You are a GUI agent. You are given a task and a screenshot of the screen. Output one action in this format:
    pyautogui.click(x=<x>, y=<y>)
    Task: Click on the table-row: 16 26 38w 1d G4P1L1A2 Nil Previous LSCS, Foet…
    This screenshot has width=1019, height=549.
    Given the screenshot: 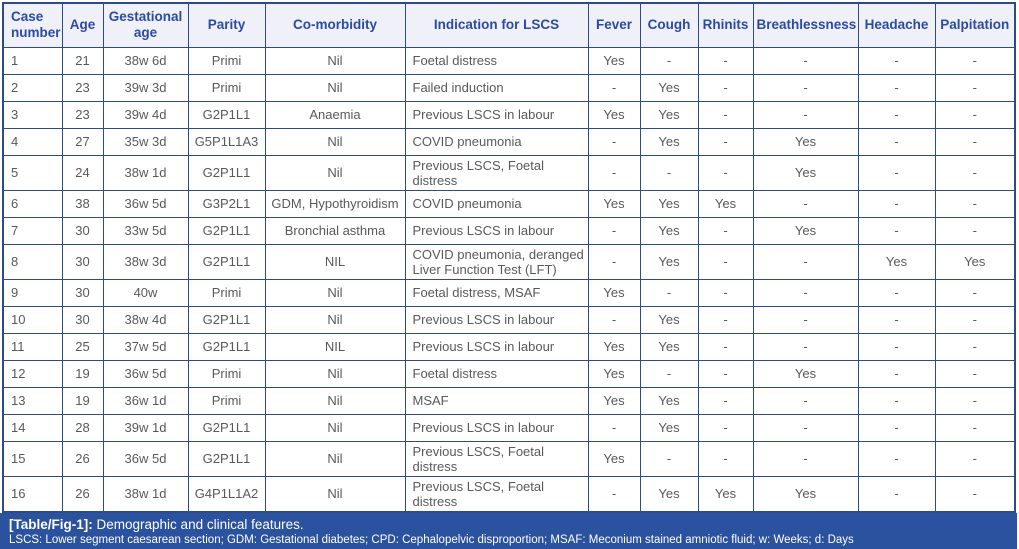 What is the action you would take?
    pyautogui.click(x=509, y=493)
    